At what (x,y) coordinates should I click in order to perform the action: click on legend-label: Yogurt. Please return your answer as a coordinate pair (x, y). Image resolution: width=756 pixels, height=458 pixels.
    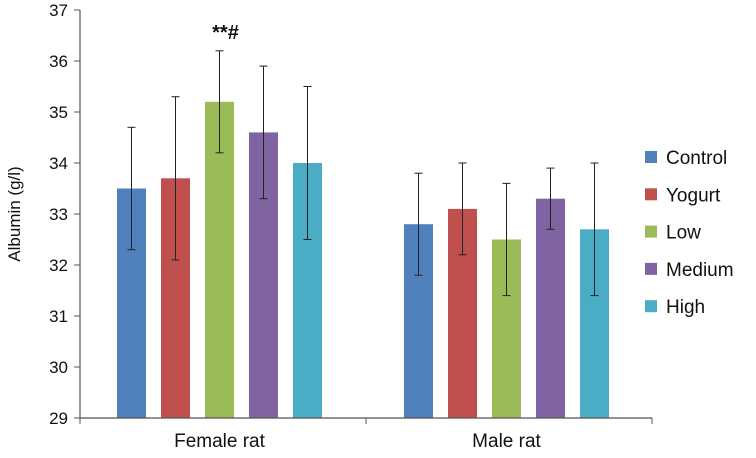
    Looking at the image, I should click on (693, 195).